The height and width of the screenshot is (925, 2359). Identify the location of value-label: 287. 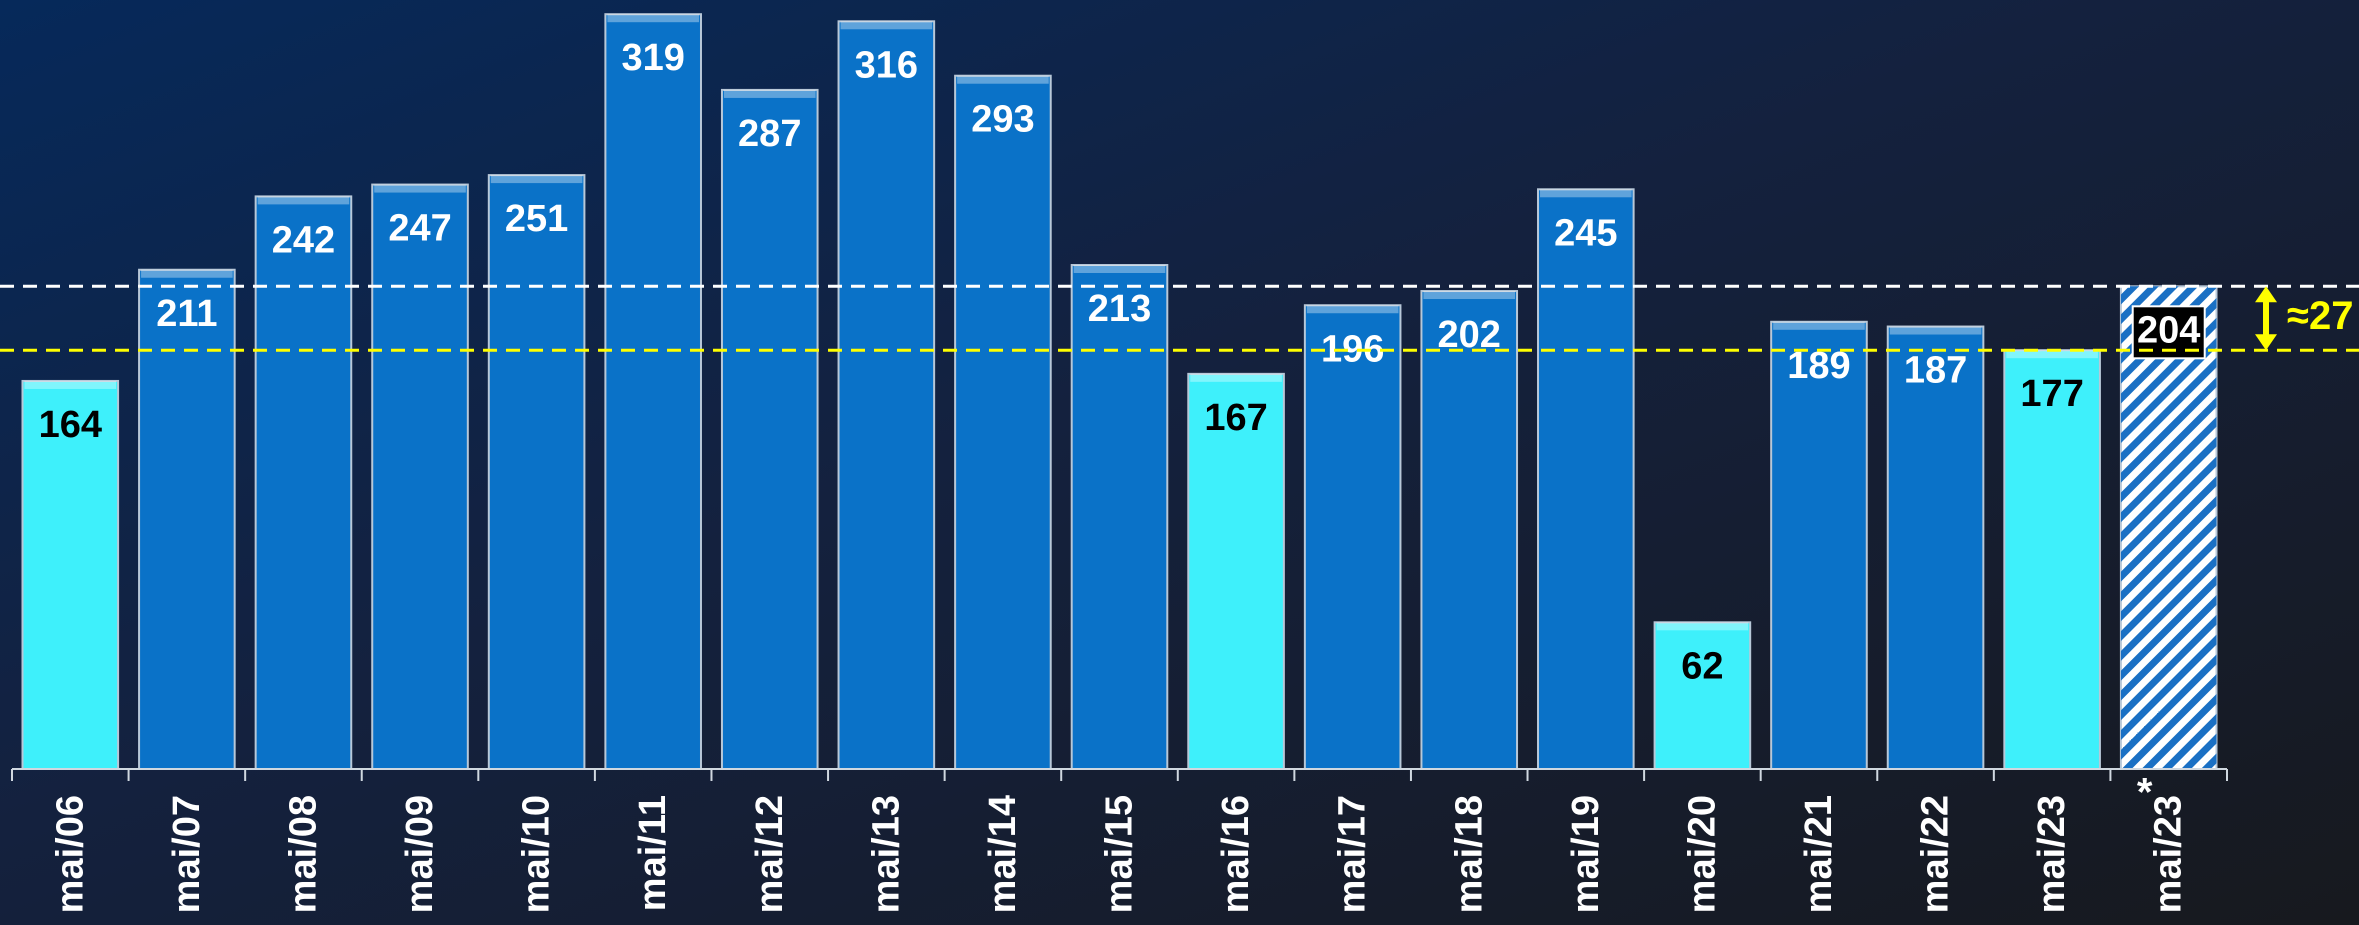
(769, 134).